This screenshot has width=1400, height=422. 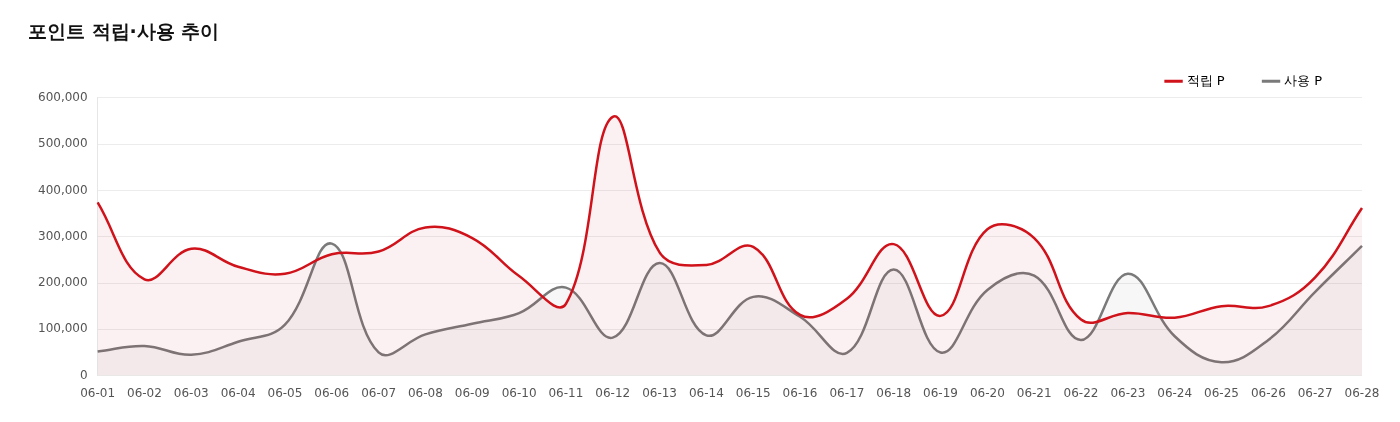 I want to click on y-tick-label: 300,000, so click(x=63, y=235).